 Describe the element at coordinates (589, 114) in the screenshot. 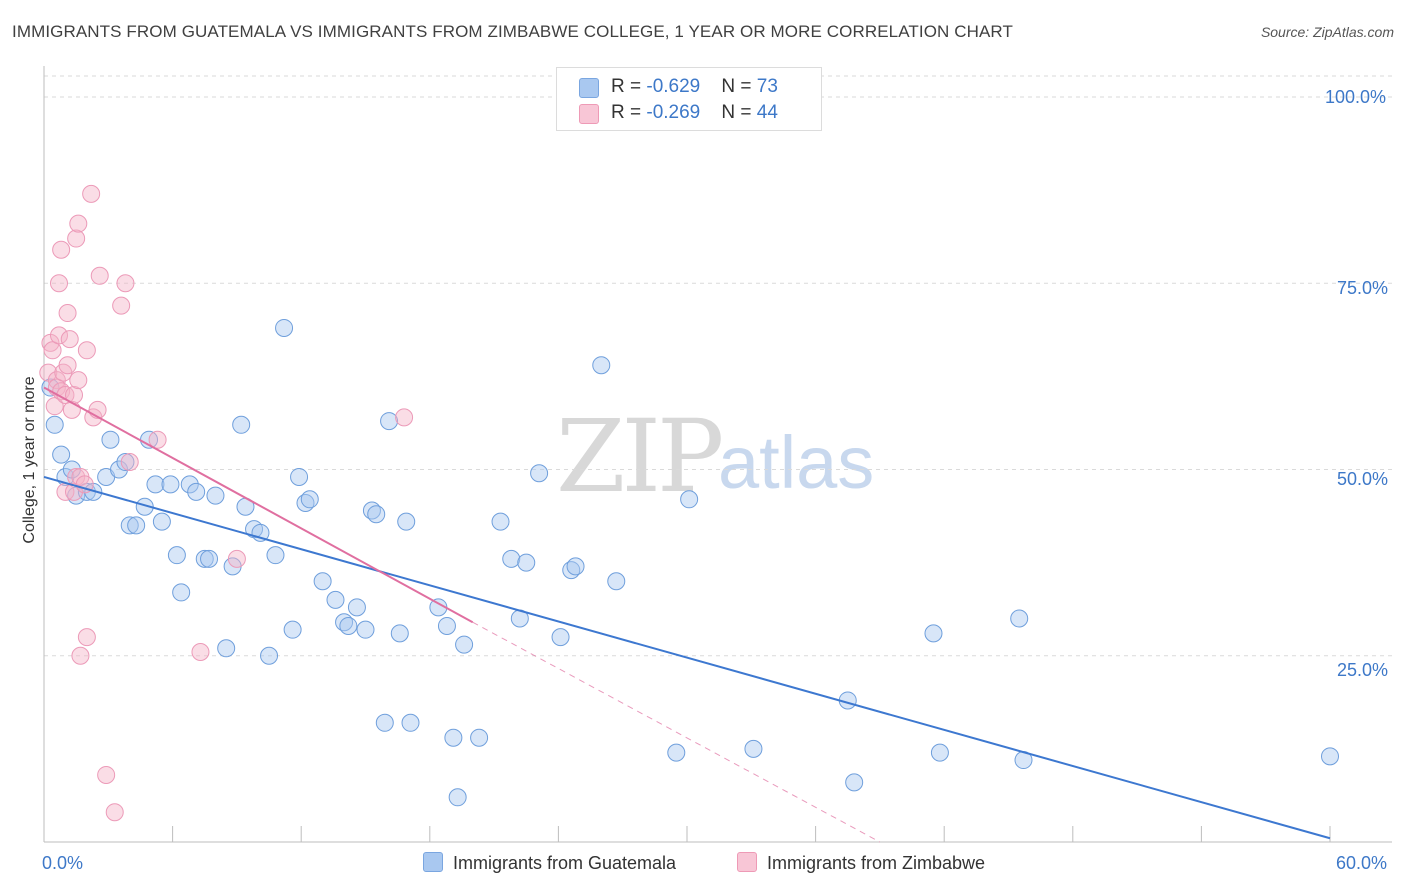

I see `legend-swatch-zimbabwe` at that location.